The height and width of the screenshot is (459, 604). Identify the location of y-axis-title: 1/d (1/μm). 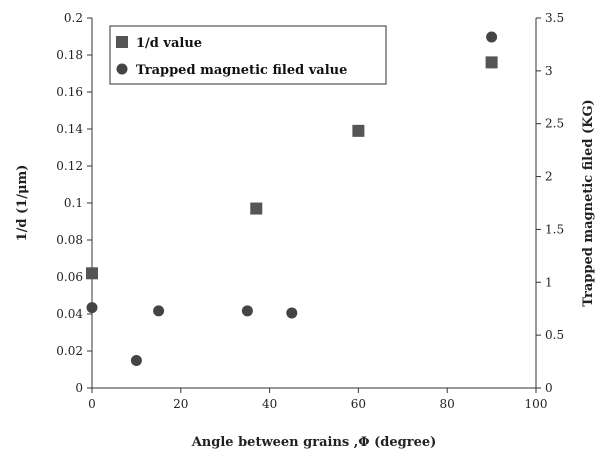
(22, 203).